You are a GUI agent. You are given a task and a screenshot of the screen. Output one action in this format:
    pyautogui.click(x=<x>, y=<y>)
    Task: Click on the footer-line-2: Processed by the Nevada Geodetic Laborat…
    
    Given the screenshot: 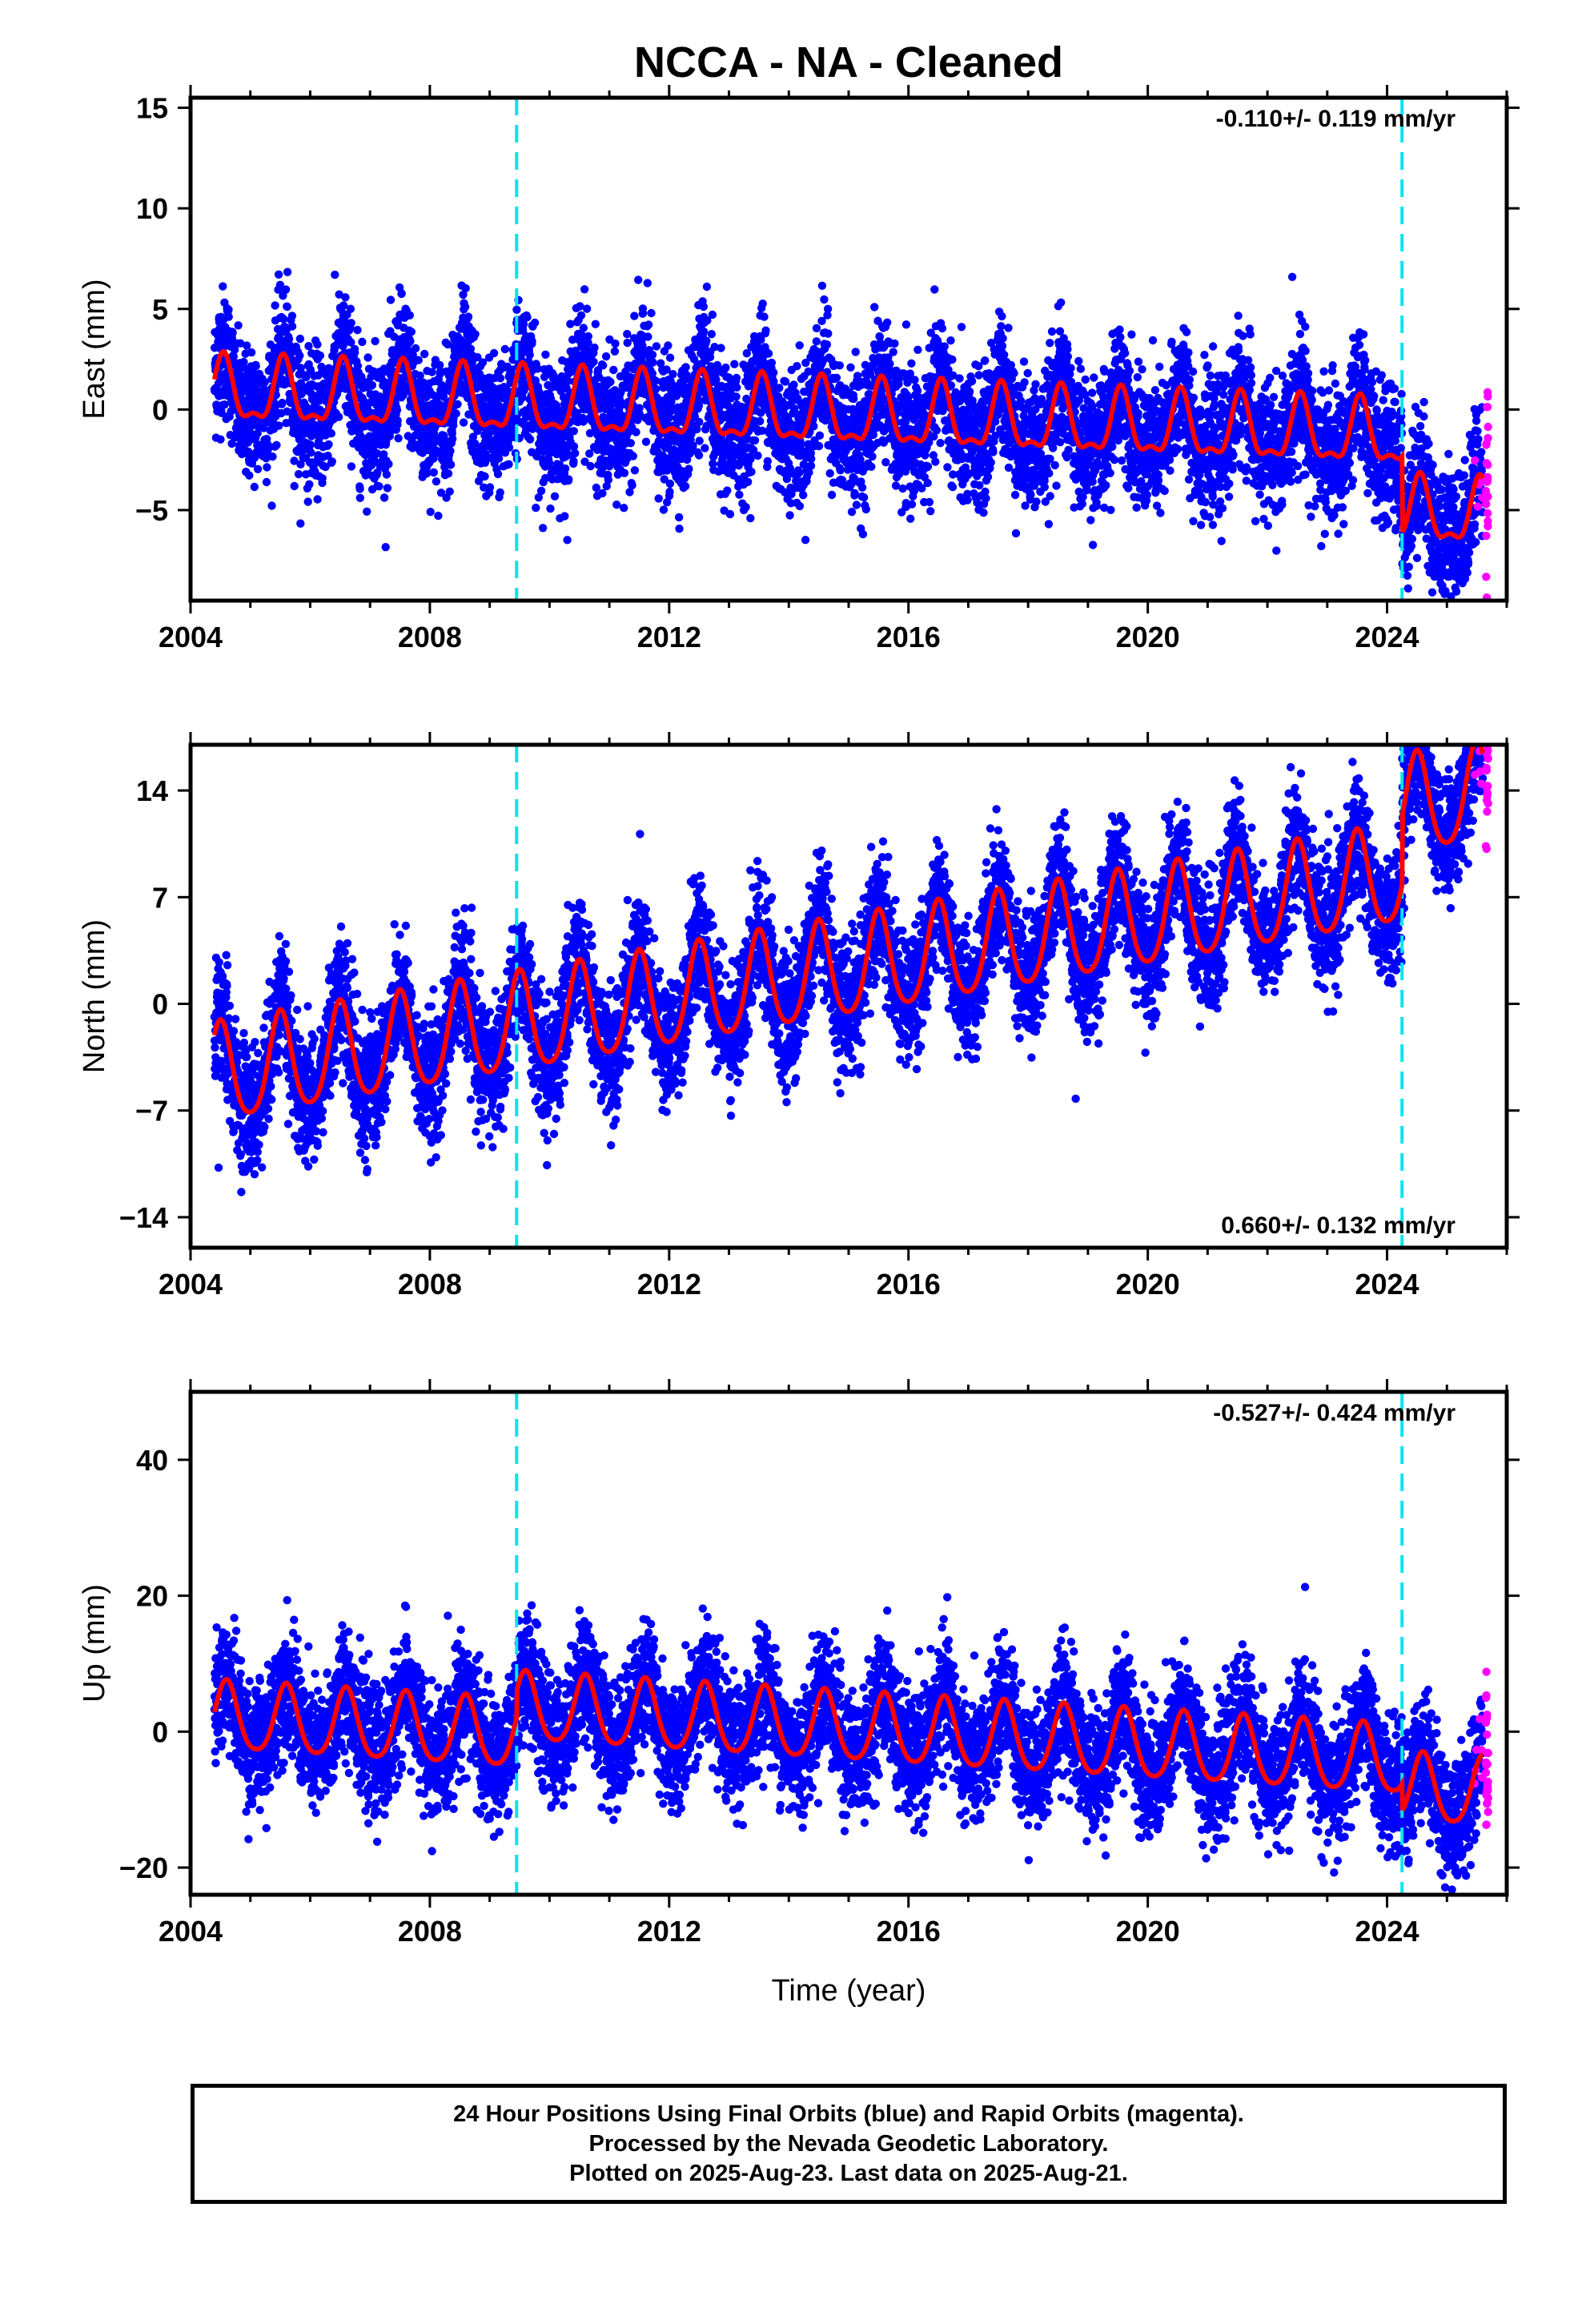 What is the action you would take?
    pyautogui.click(x=849, y=2144)
    